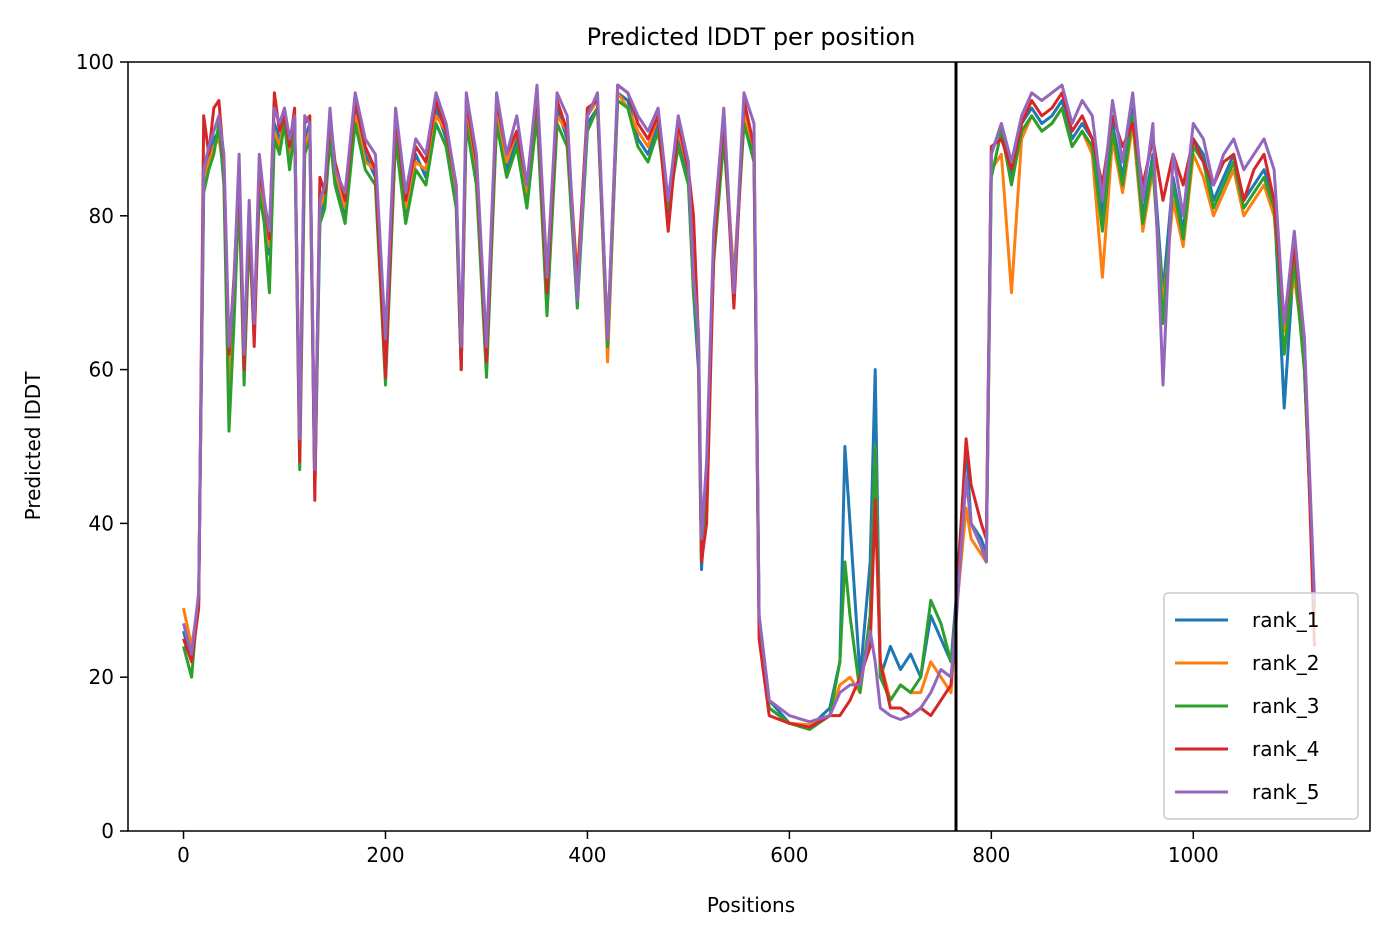 The height and width of the screenshot is (939, 1391). What do you see at coordinates (789, 855) in the screenshot?
I see `x-tick-label: 600` at bounding box center [789, 855].